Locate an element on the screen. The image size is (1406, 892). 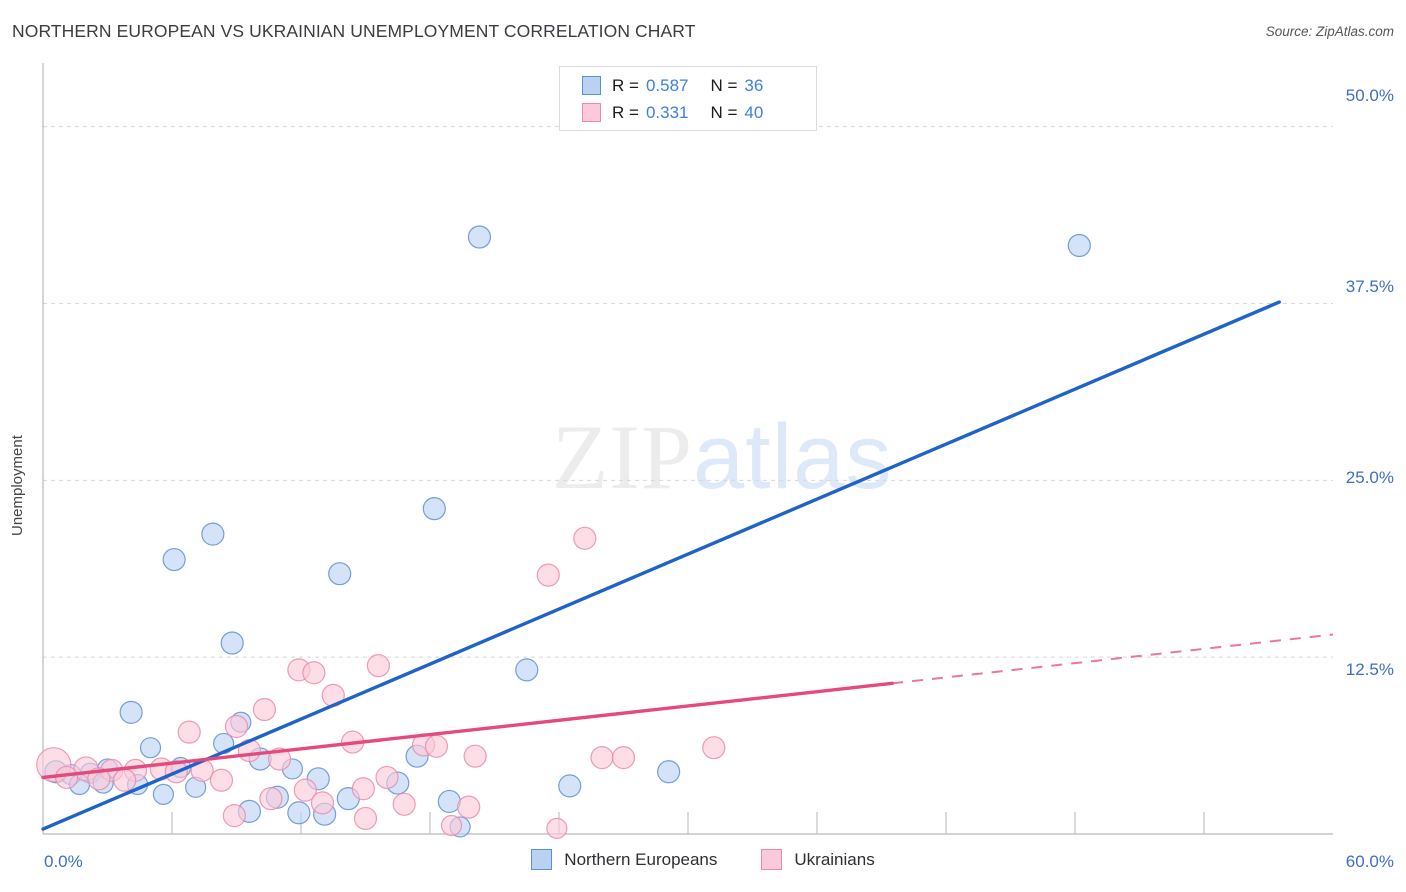
x-tick-min: 0.0% is located at coordinates (63, 861).